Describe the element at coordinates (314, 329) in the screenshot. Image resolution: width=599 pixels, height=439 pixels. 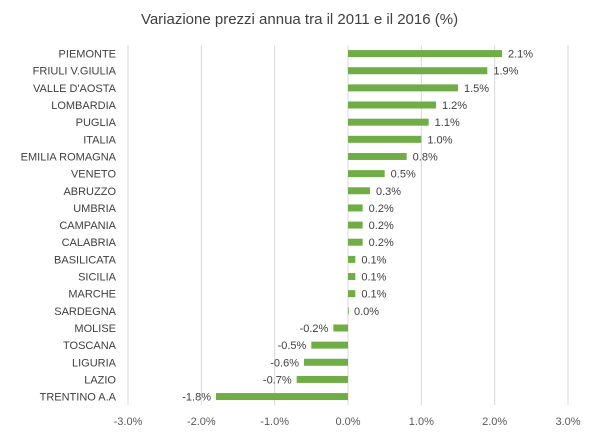
I see `value-label: -0.2%` at that location.